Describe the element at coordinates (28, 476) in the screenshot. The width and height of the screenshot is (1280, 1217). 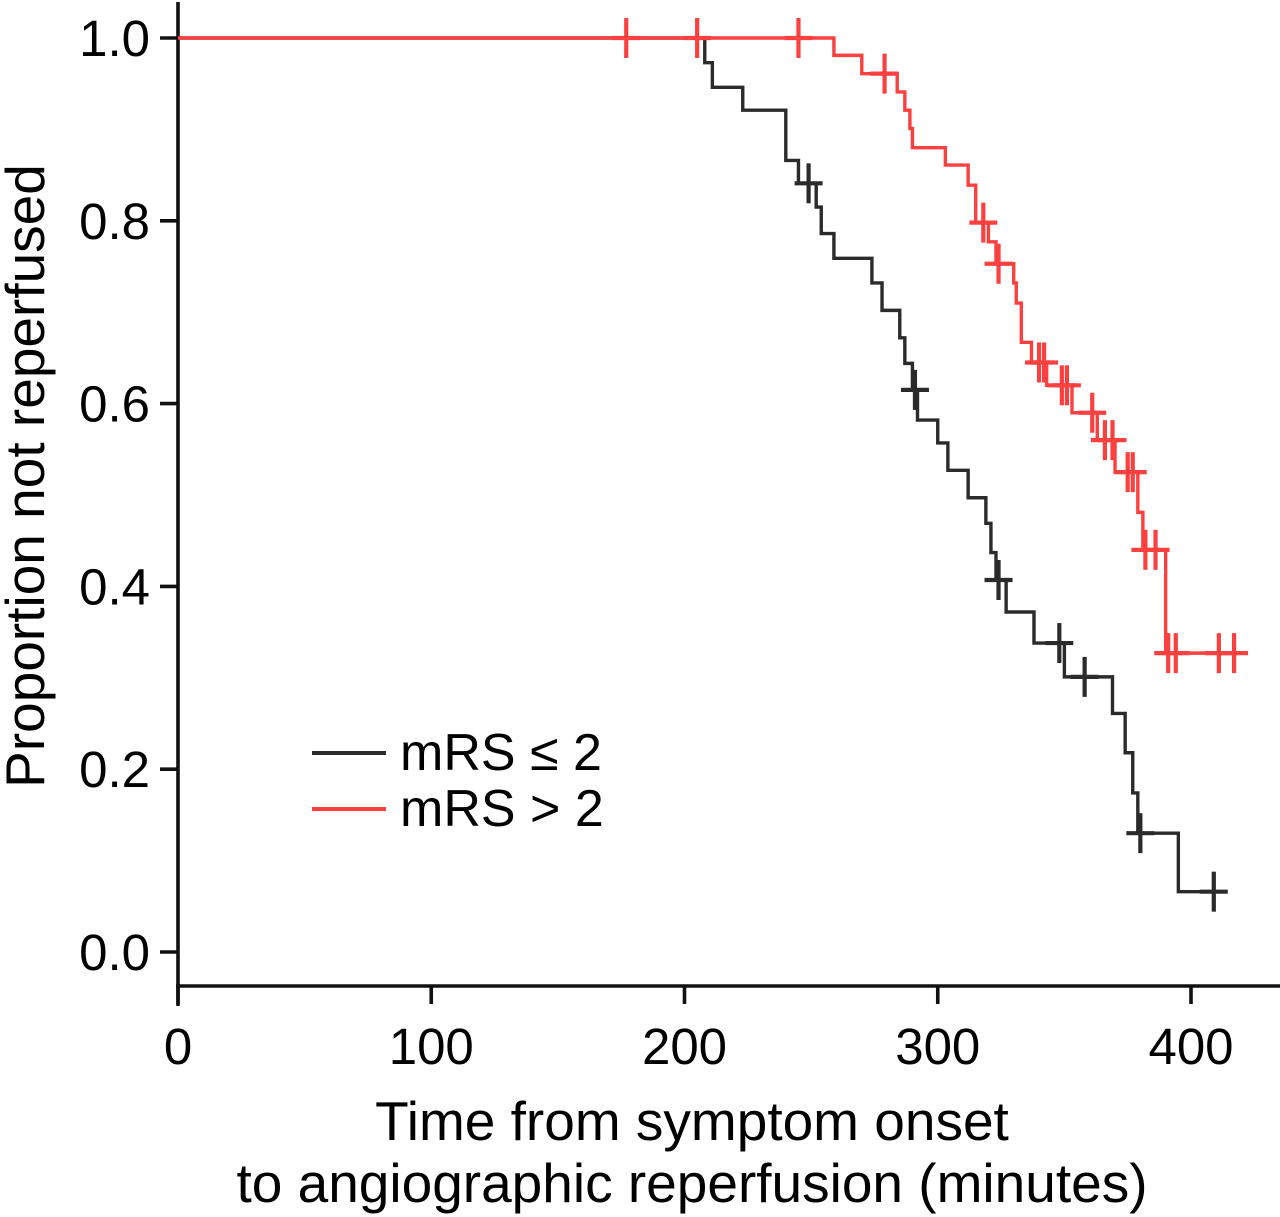
I see `y-axis-title: Proportion not reperfused` at that location.